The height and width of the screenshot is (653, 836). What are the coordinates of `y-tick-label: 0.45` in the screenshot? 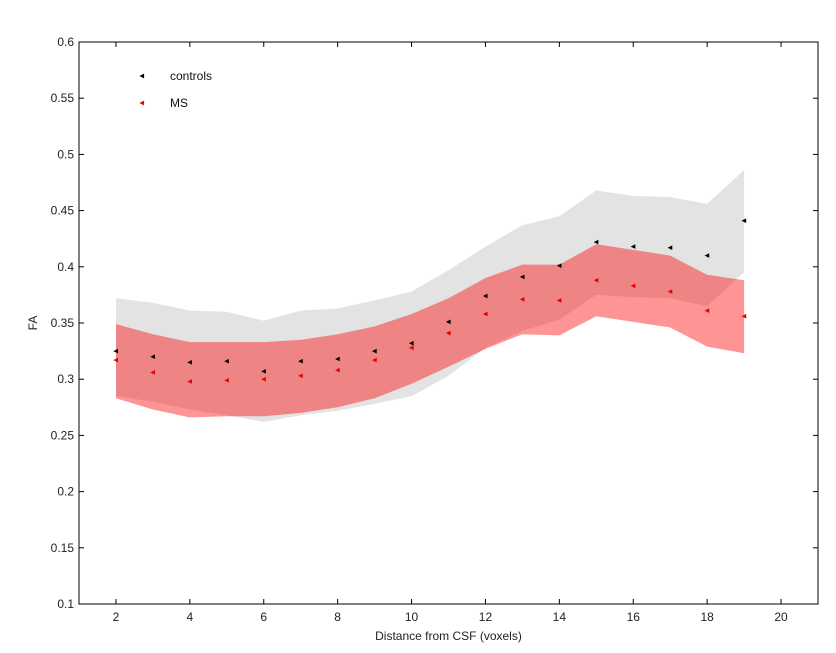 It's located at (63, 211).